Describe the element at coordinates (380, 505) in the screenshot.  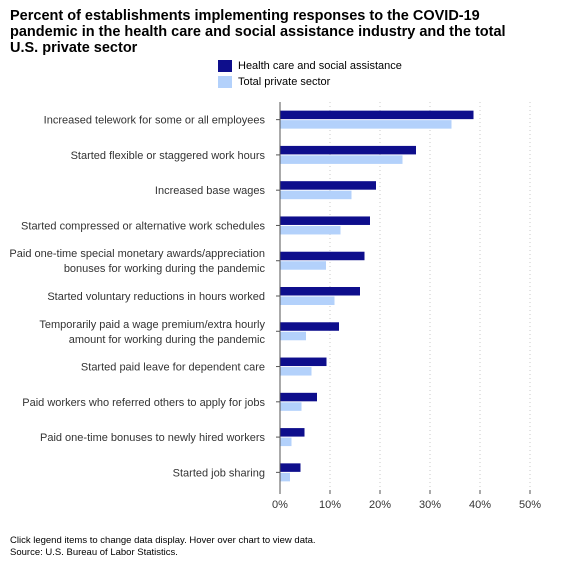
I see `x-tick-label: 20%` at that location.